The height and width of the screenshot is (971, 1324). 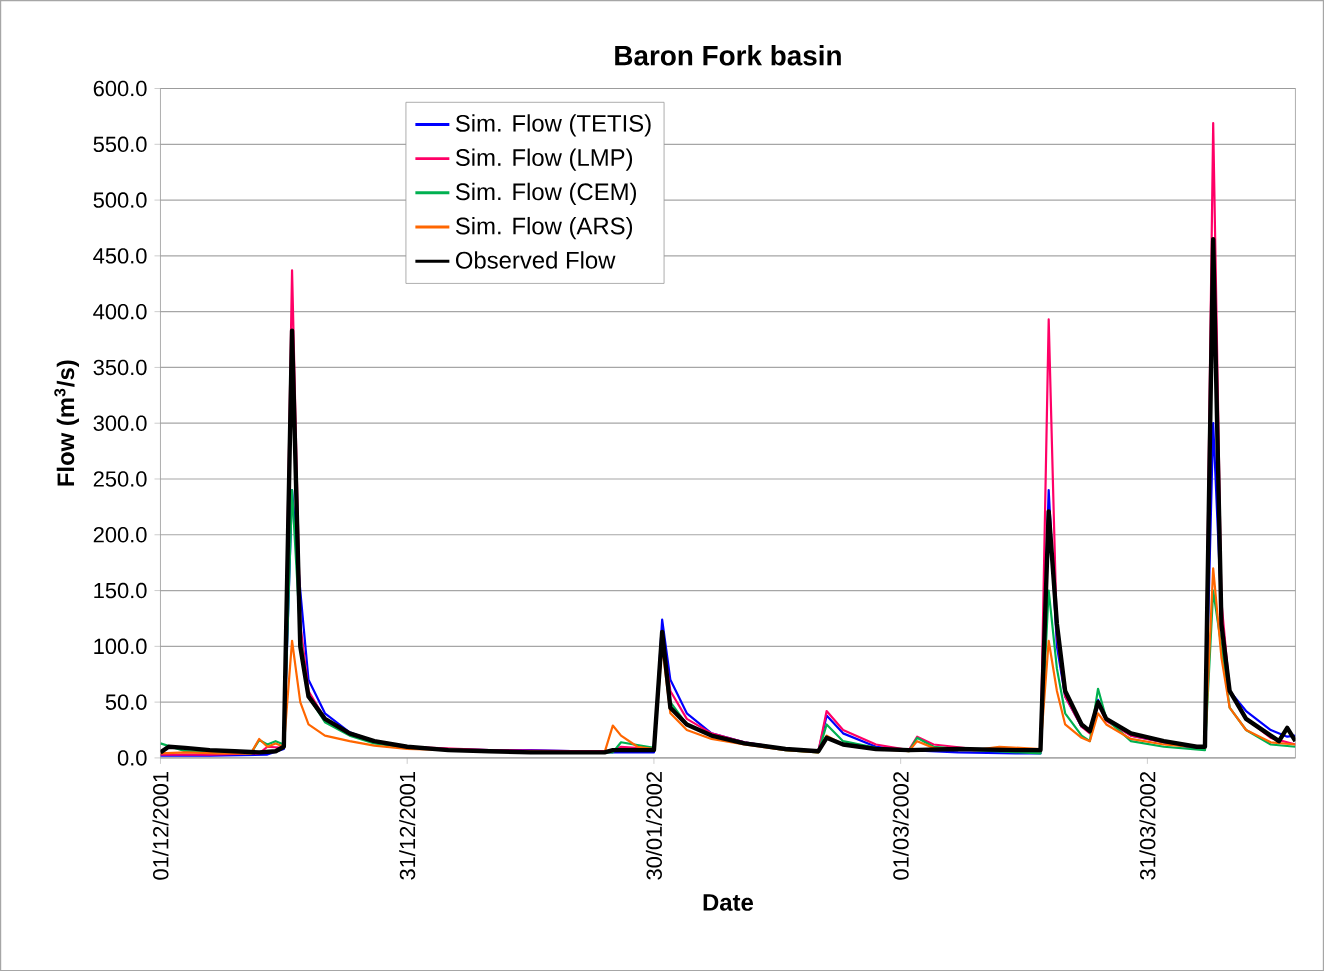 I want to click on legend-label: Sim. Flow (CEM), so click(x=546, y=193).